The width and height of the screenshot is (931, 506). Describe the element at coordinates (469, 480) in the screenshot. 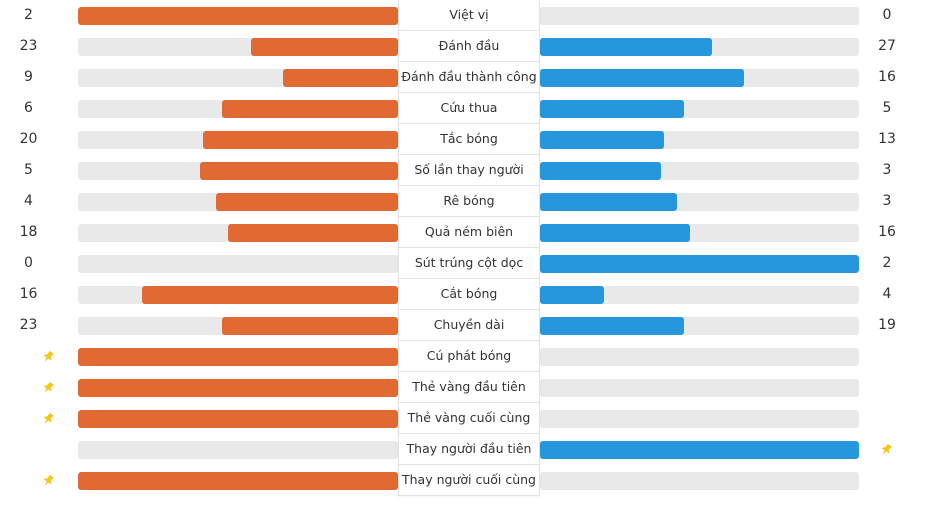

I see `stat-label: Thay người cuối cùng` at that location.